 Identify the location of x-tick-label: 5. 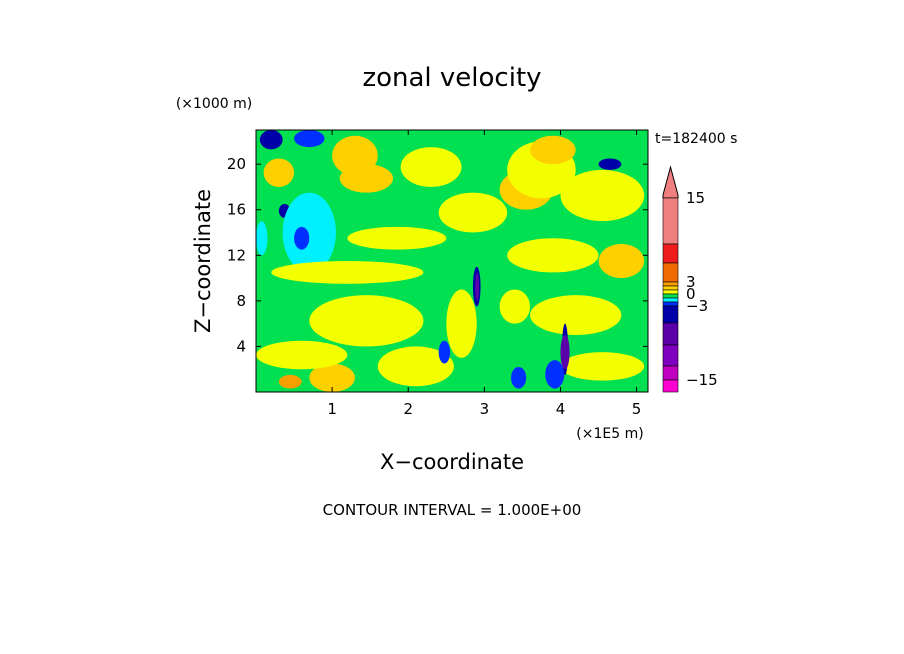
(637, 409).